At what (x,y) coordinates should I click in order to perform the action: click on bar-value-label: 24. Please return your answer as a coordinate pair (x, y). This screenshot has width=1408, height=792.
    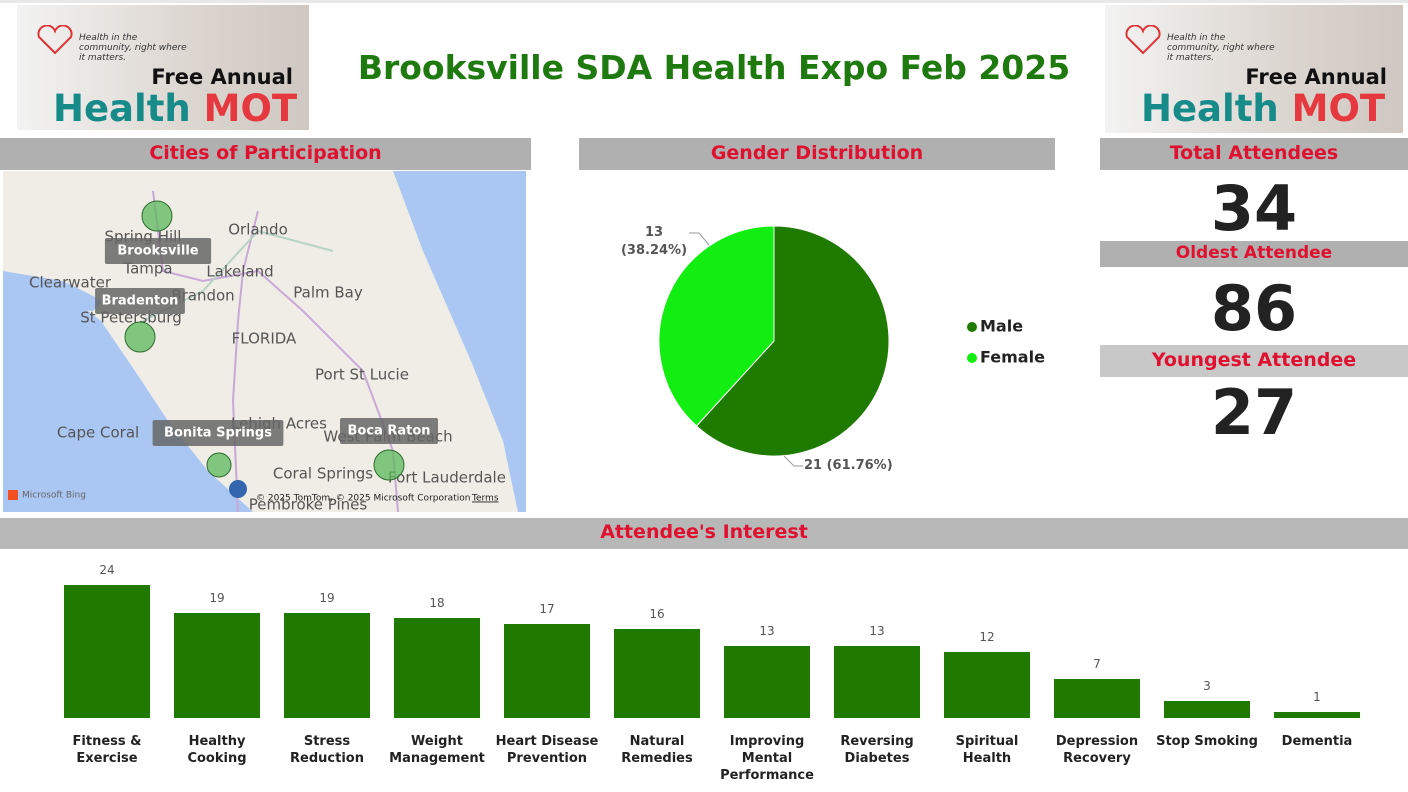
    Looking at the image, I should click on (107, 570).